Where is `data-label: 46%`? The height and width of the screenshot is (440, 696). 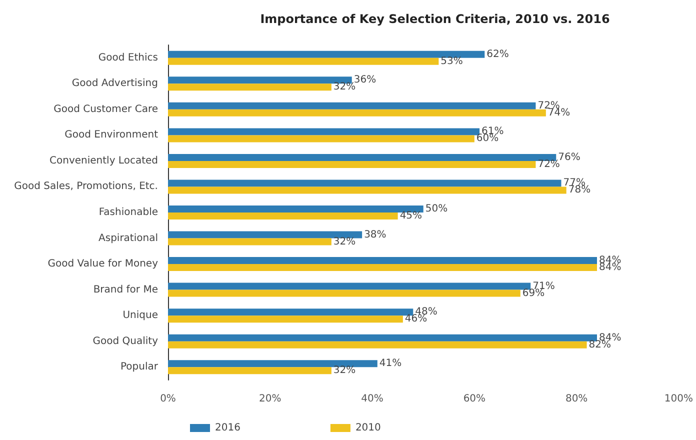
data-label: 46% is located at coordinates (416, 319).